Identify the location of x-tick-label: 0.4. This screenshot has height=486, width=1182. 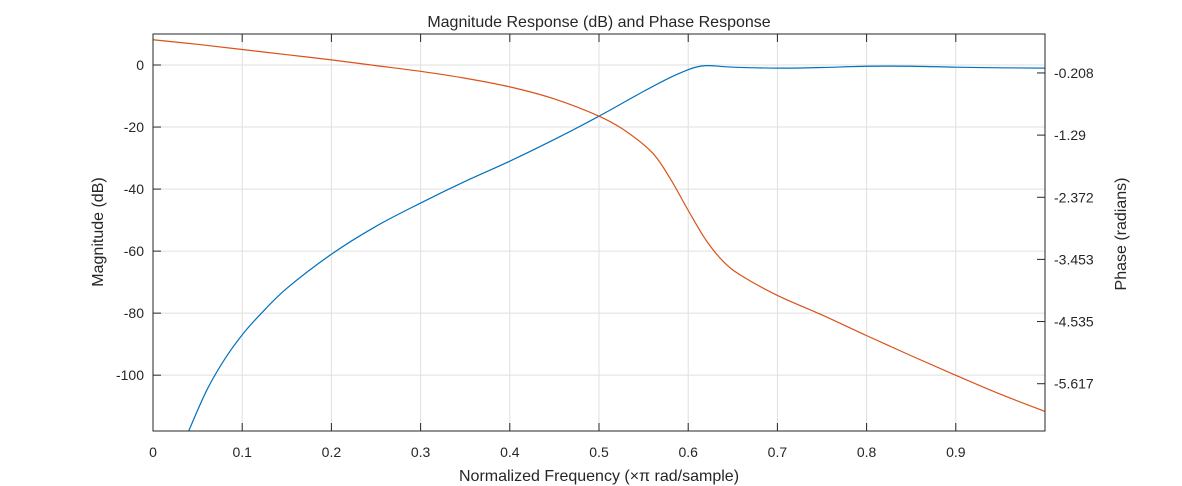
(510, 452).